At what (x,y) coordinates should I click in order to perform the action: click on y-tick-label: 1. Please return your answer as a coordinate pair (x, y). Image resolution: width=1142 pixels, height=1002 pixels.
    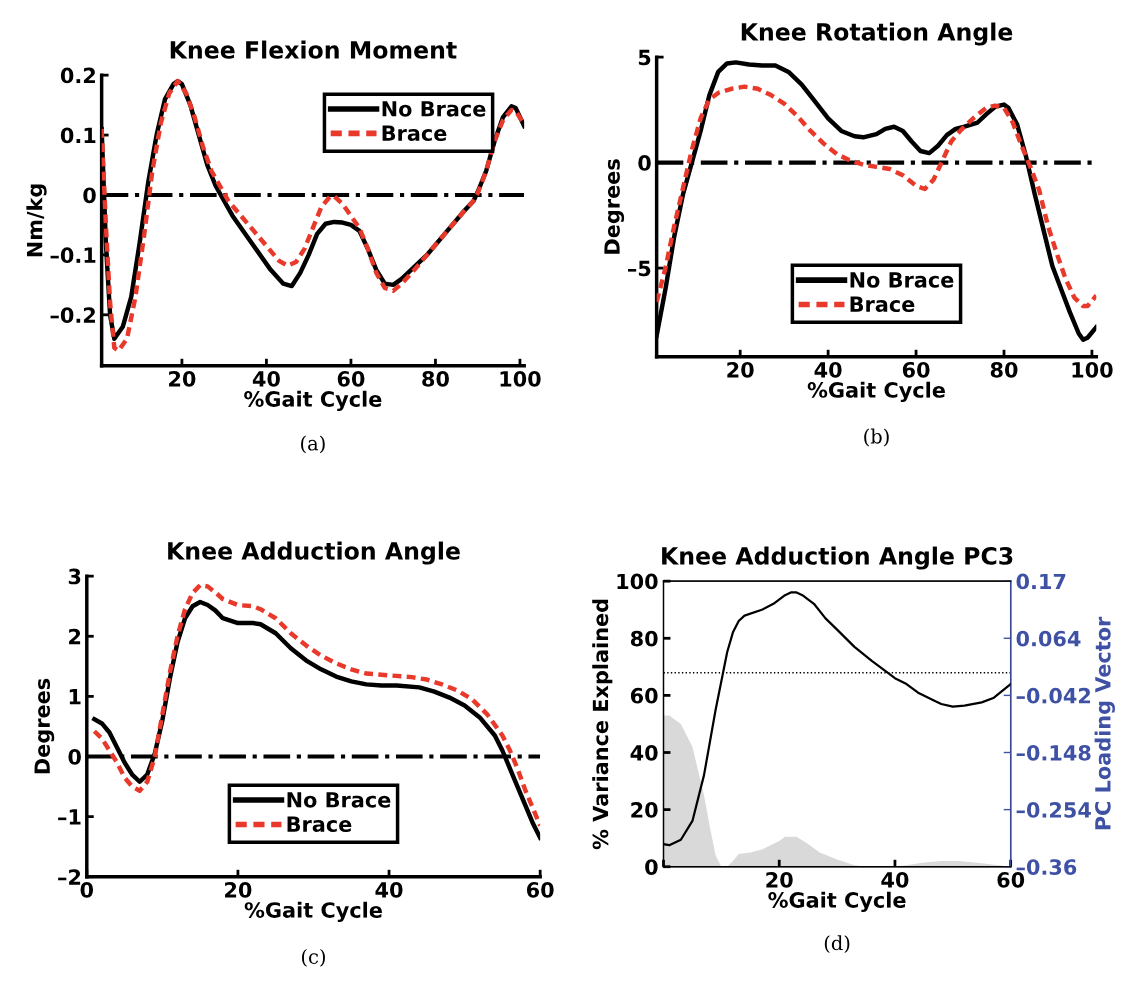
    Looking at the image, I should click on (75, 697).